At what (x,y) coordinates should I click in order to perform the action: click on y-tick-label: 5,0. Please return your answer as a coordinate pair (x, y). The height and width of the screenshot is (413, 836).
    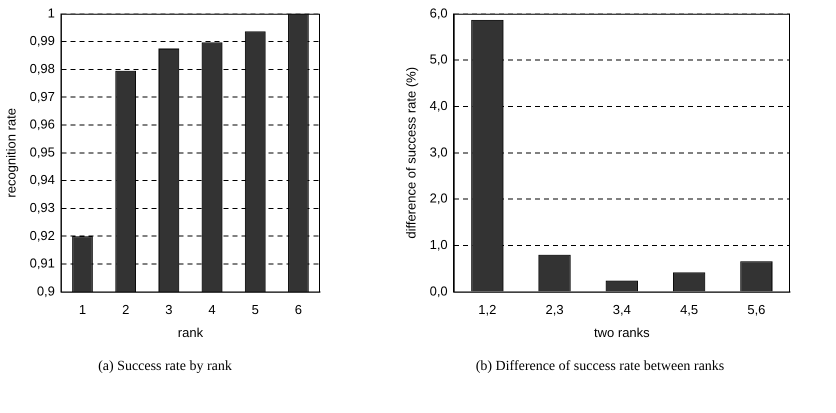
    Looking at the image, I should click on (439, 59).